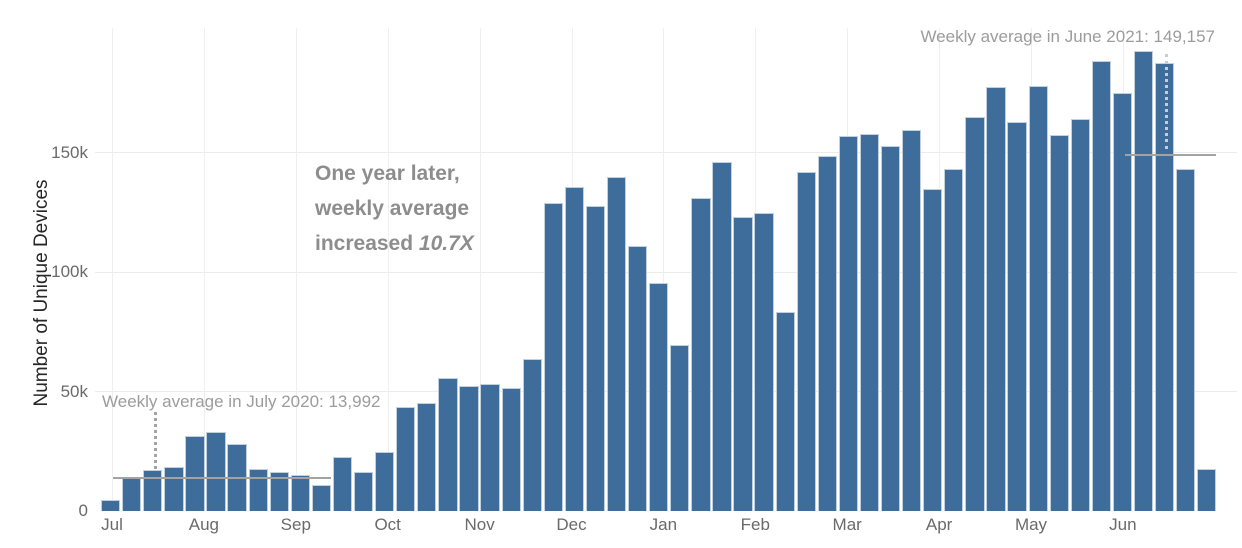  What do you see at coordinates (155, 440) in the screenshot?
I see `july-2020-dotted-connector` at bounding box center [155, 440].